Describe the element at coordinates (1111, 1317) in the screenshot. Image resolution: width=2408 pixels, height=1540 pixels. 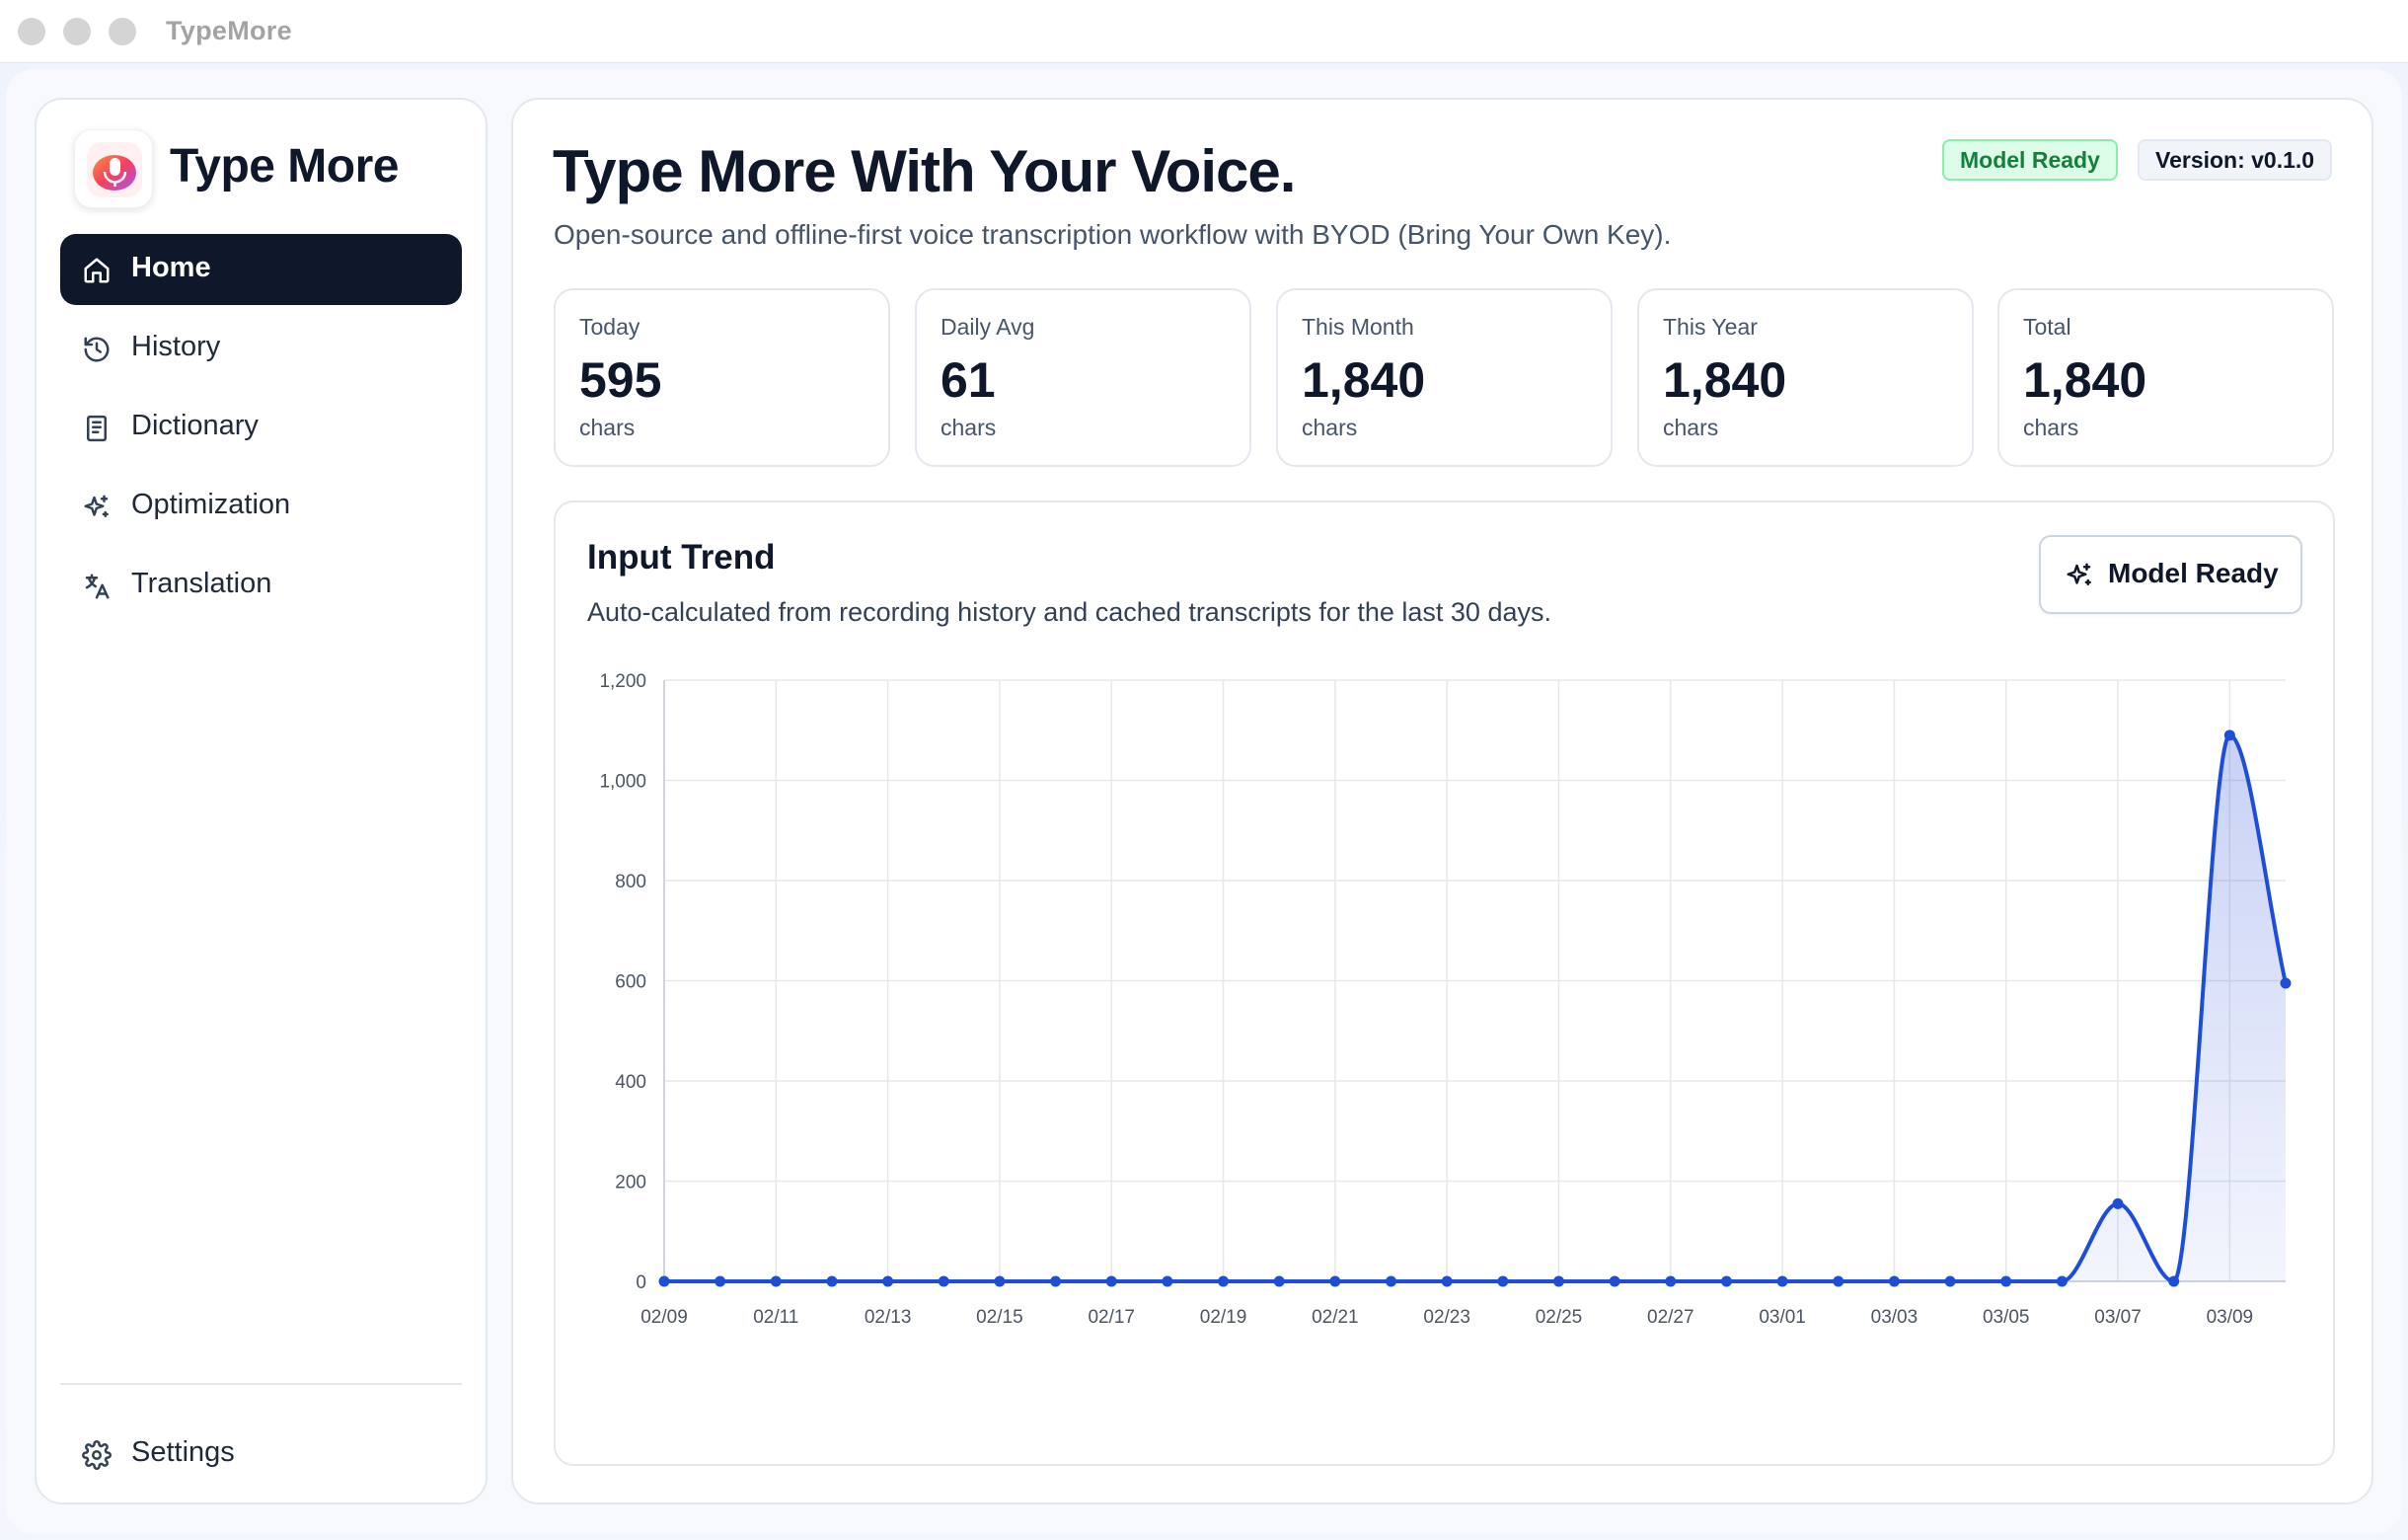
I see `x-tick-label: 02/17` at that location.